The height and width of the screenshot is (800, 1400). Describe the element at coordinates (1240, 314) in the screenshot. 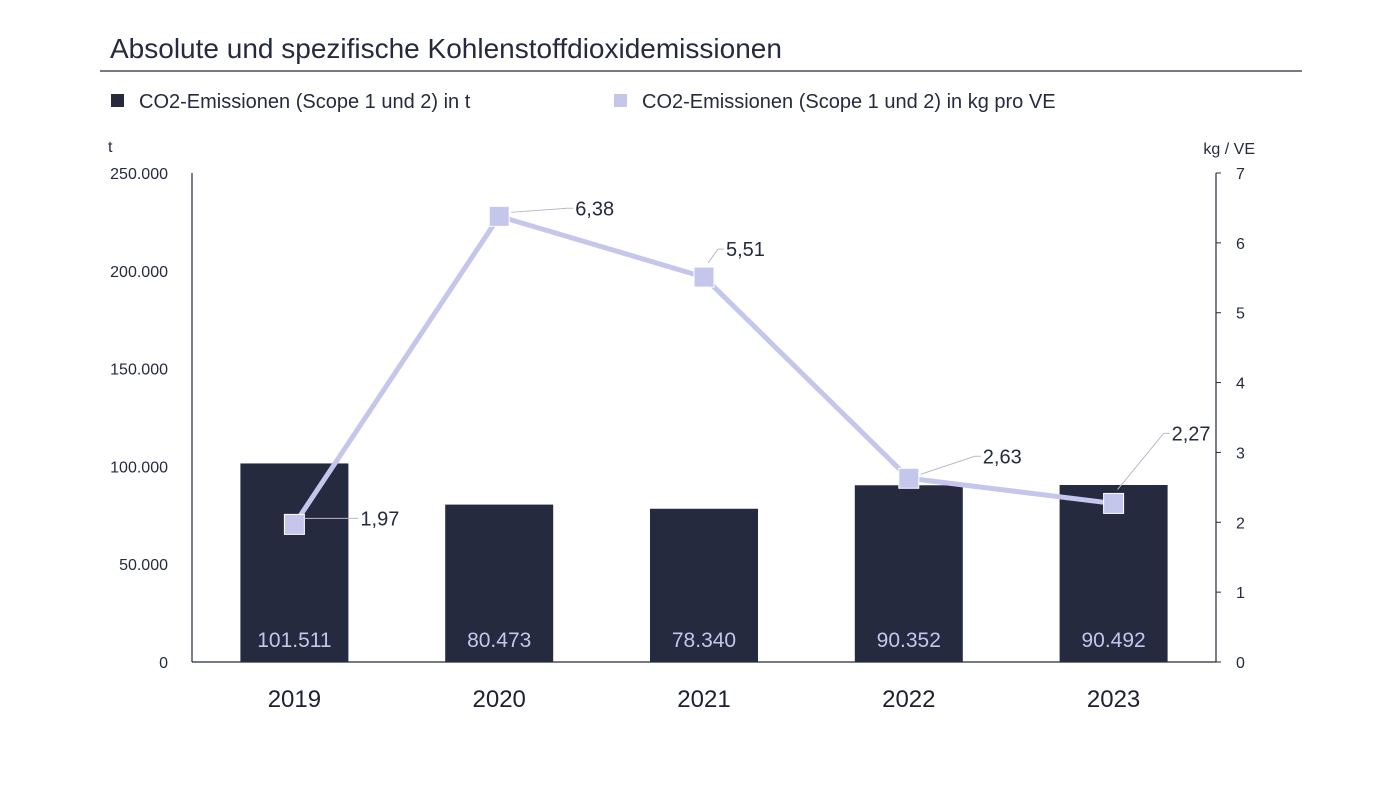

I see `y-right-tick-label: 5` at that location.